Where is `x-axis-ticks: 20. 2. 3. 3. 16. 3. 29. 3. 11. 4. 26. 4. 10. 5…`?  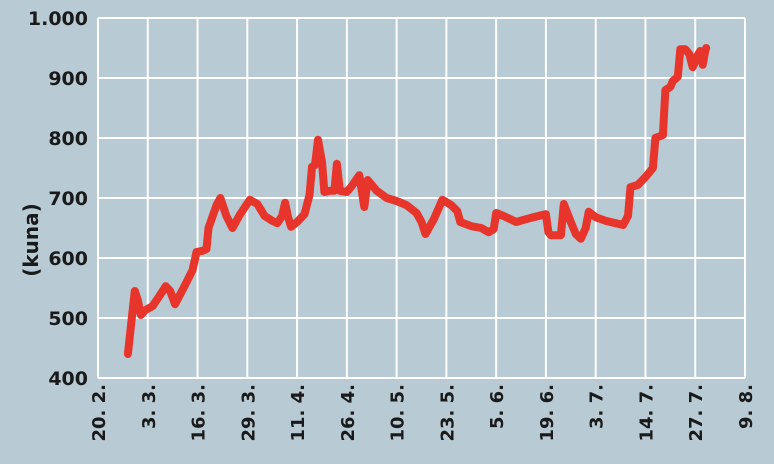 x-axis-ticks: 20. 2. 3. 3. 16. 3. 29. 3. 11. 4. 26. 4. 10. 5… is located at coordinates (423, 413).